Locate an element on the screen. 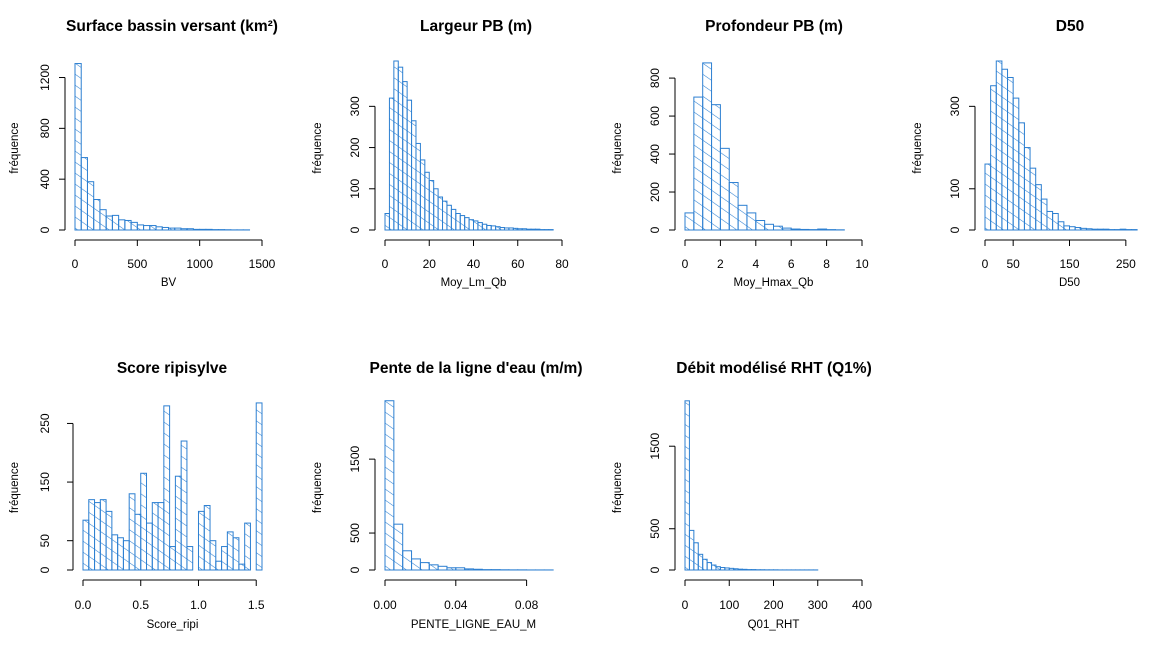  y-tick-label: 1500 is located at coordinates (355, 458).